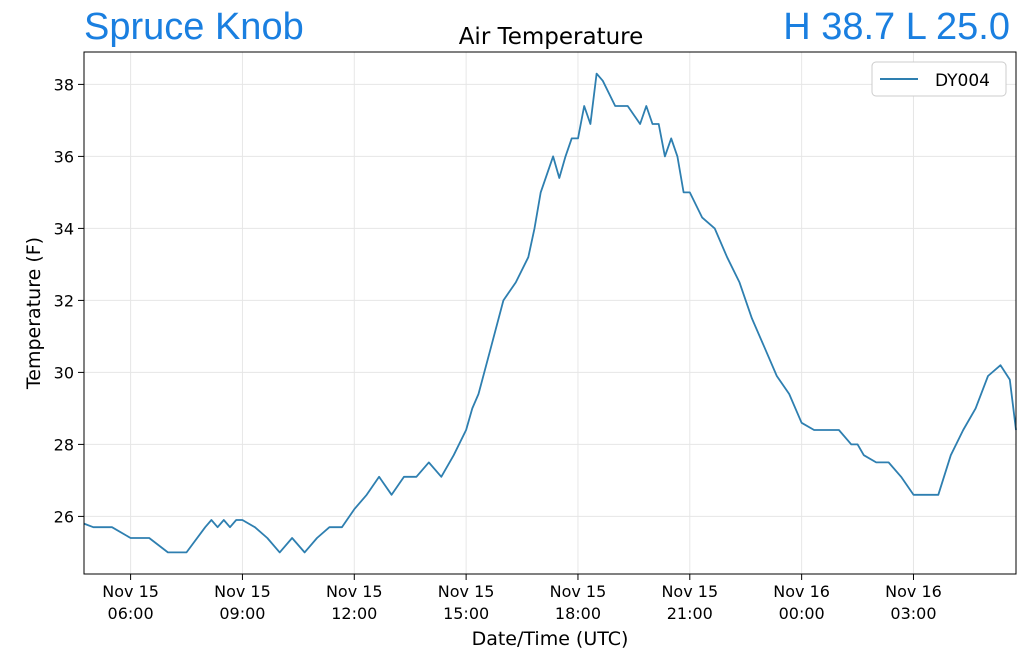 This screenshot has width=1024, height=661. I want to click on x-tick-label-time: 03:00, so click(913, 613).